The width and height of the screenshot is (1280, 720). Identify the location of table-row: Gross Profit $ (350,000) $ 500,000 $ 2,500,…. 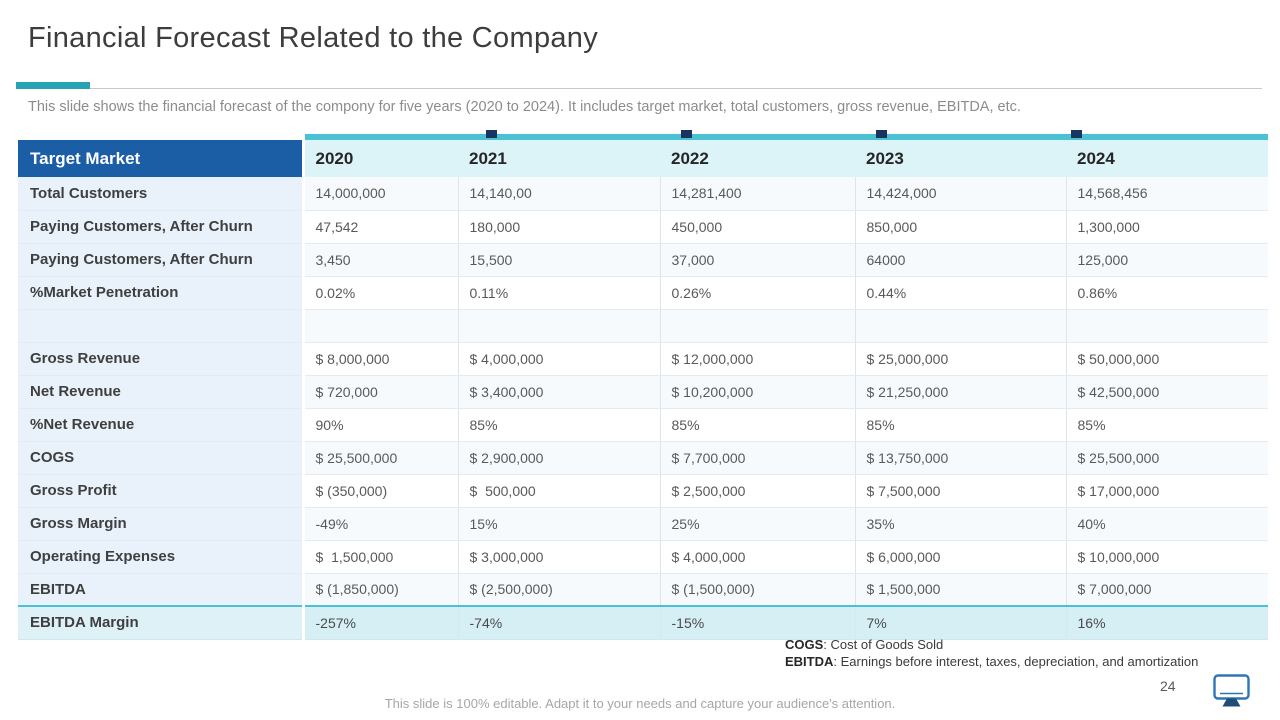
(643, 491).